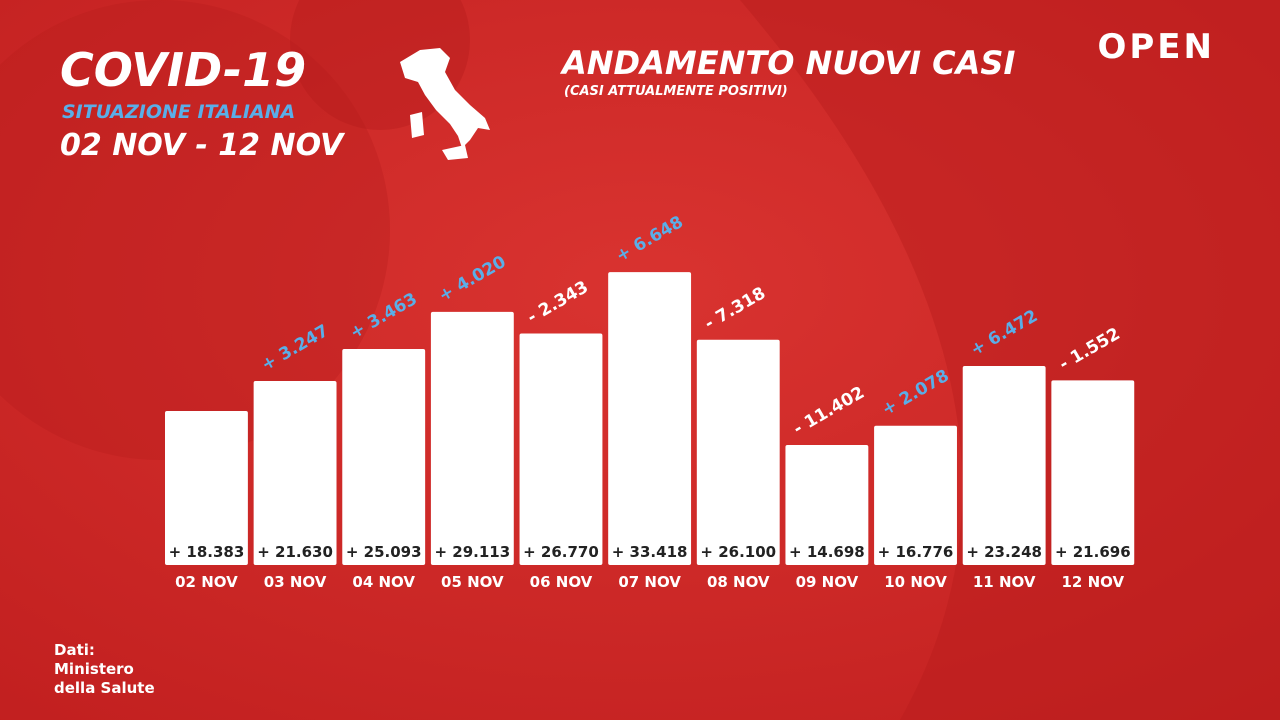 The height and width of the screenshot is (720, 1280). Describe the element at coordinates (295, 552) in the screenshot. I see `value-label: + 21.630` at that location.